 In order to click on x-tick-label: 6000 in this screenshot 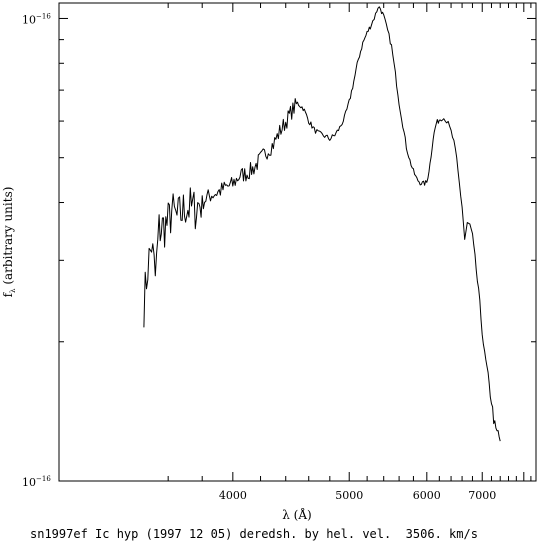, I will do `click(427, 495)`.